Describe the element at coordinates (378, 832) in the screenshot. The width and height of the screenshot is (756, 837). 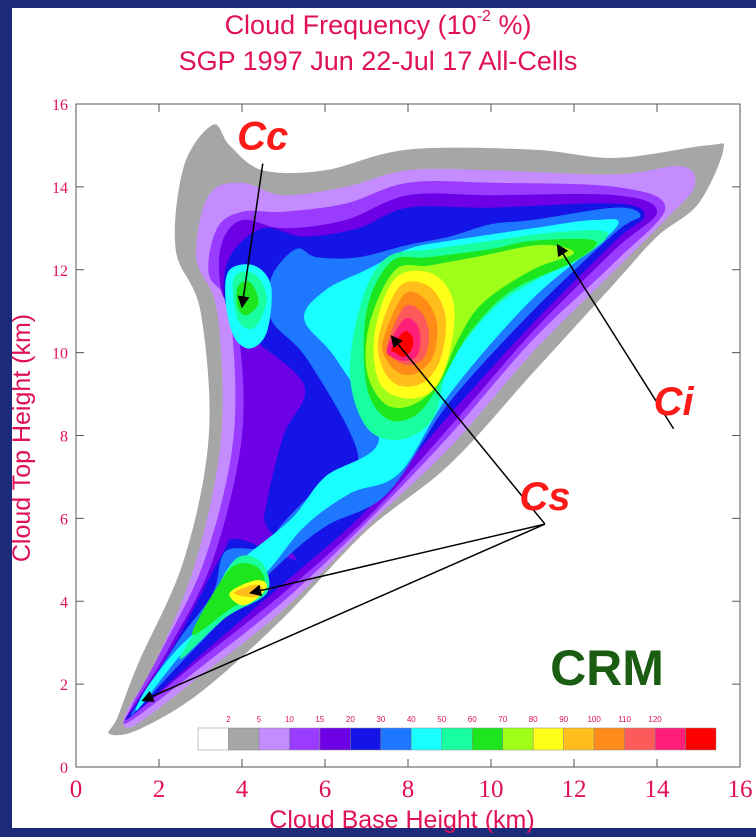
I see `slide-border-bottom` at that location.